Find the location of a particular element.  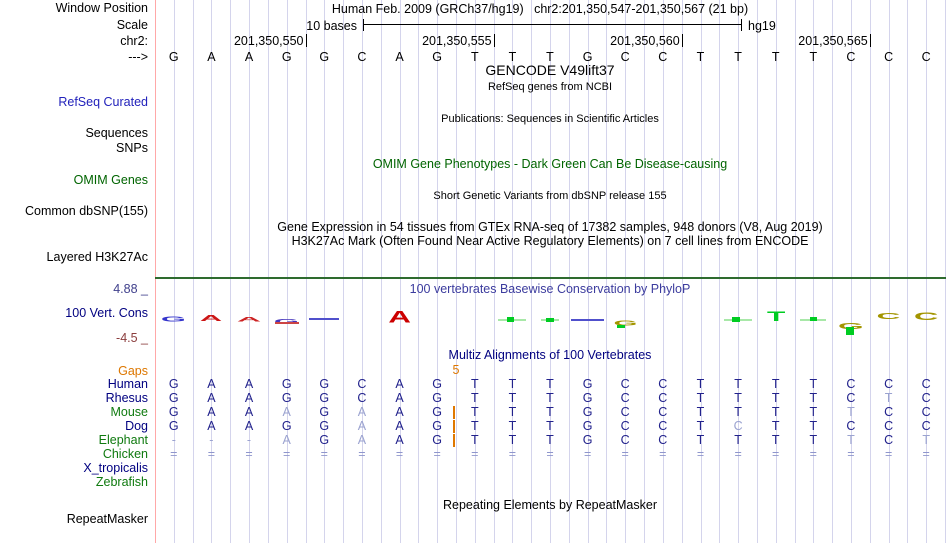

species-label-mouse: Mouse is located at coordinates (129, 412).